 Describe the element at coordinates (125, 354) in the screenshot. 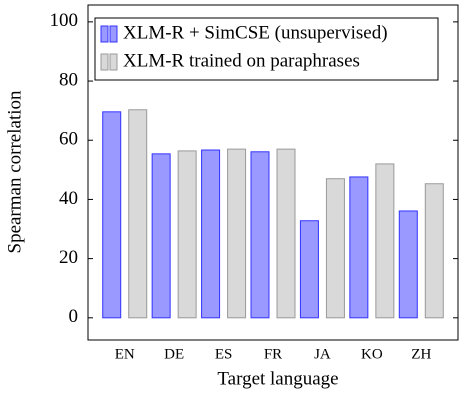

I see `x-tick-label: EN` at that location.